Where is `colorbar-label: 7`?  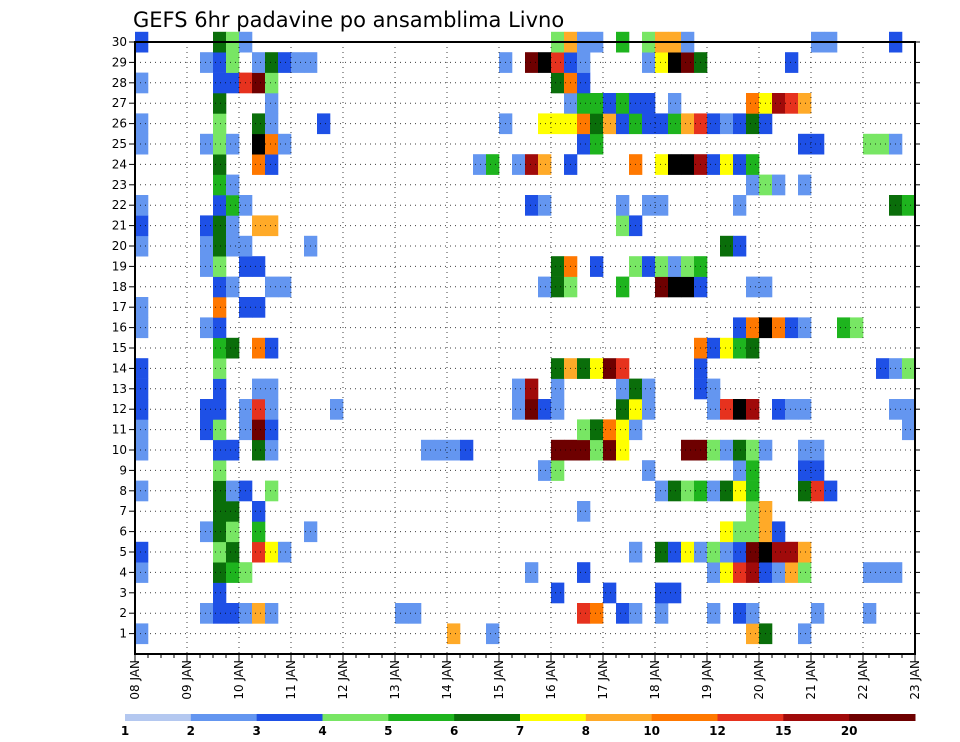
colorbar-label: 7 is located at coordinates (520, 731).